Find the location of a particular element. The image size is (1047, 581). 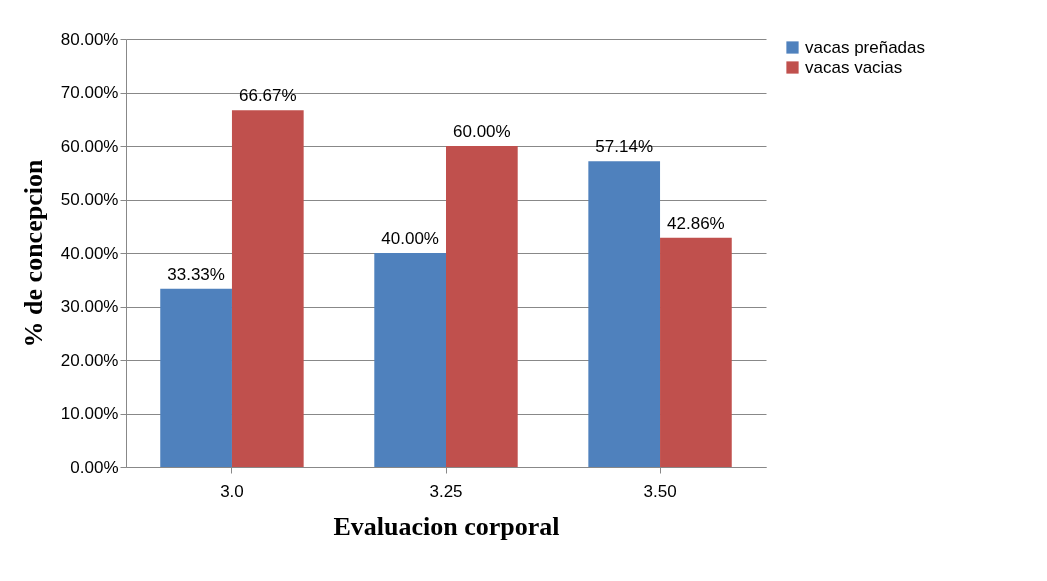

y-tick-label: 10.00% is located at coordinates (89, 413).